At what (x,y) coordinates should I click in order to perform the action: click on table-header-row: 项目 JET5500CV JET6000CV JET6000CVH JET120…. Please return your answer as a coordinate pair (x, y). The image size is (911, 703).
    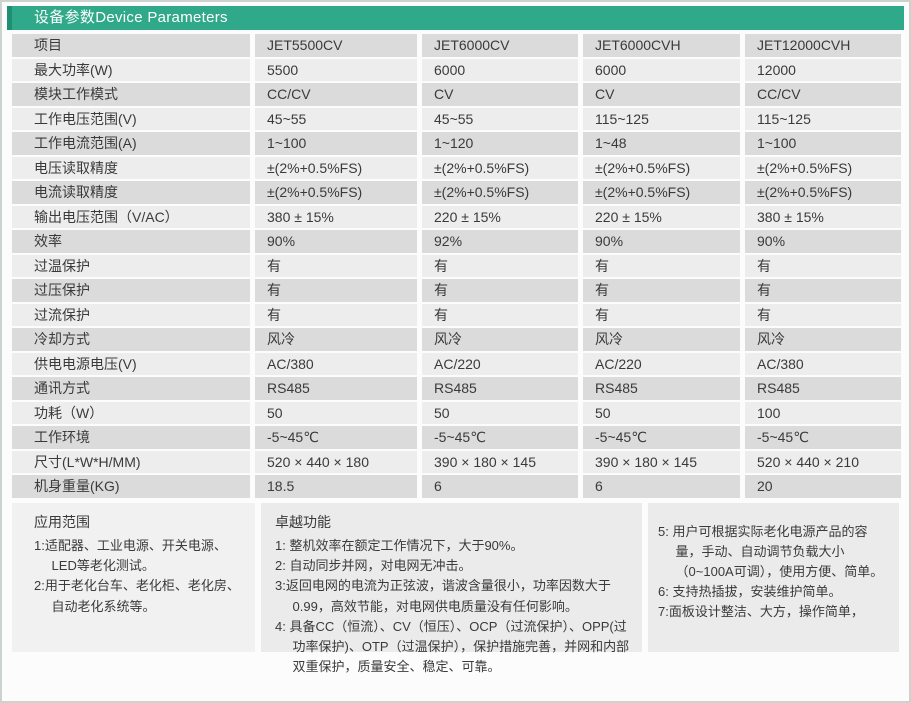
    Looking at the image, I should click on (456, 45).